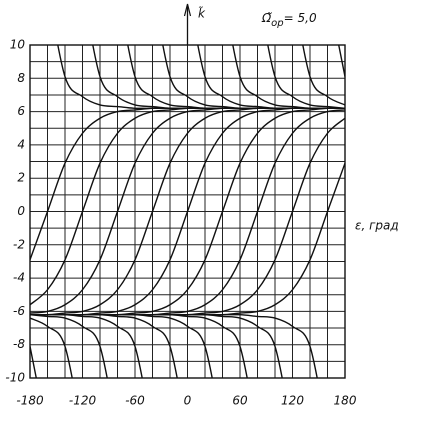  I want to click on chart-title: Ω̃ор= 5,0, so click(289, 20).